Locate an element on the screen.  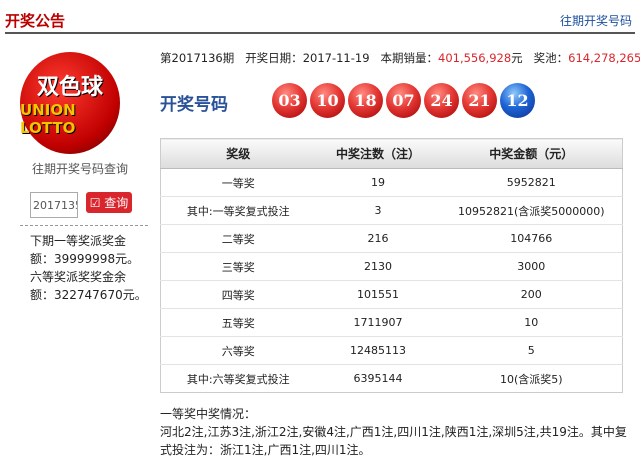
history-numbers-link: 往期开奖号码 is located at coordinates (595, 21).